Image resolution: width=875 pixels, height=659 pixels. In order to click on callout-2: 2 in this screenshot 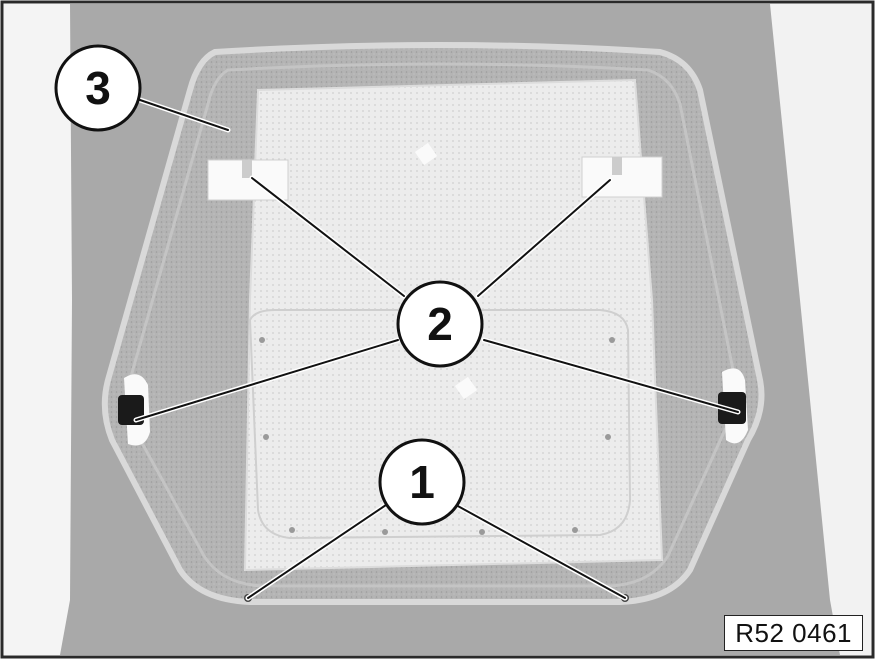, I will do `click(440, 324)`.